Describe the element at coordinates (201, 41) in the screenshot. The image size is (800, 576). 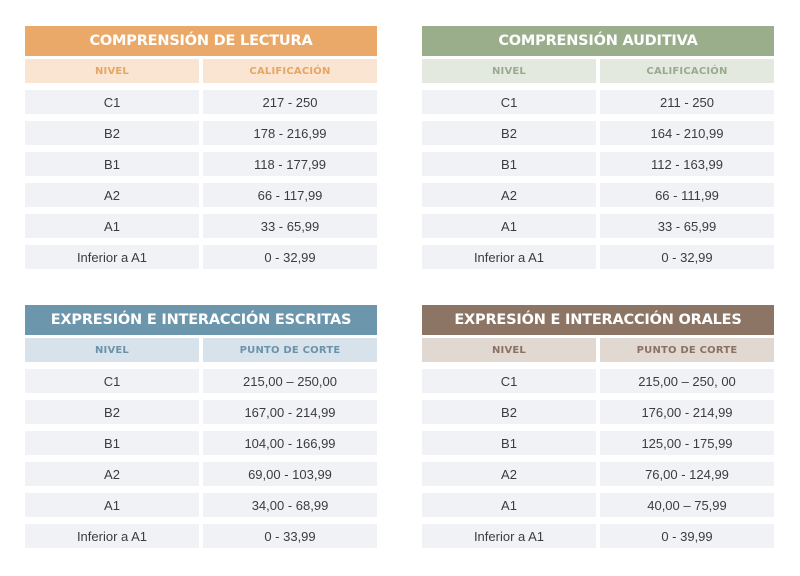
I see `table-title: COMPRENSIÓN DE LECTURA` at that location.